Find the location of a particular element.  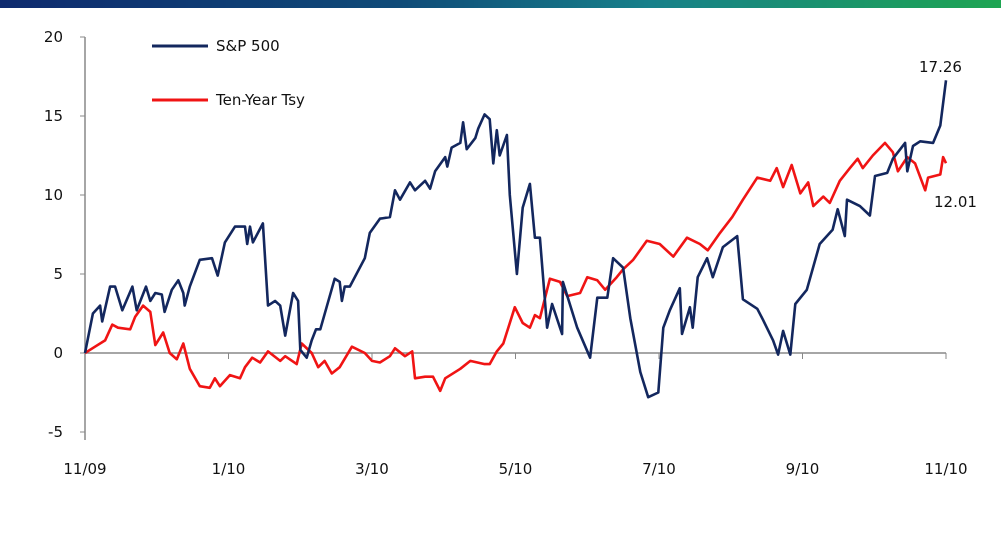

y-tick-label: -5 is located at coordinates (55, 432).